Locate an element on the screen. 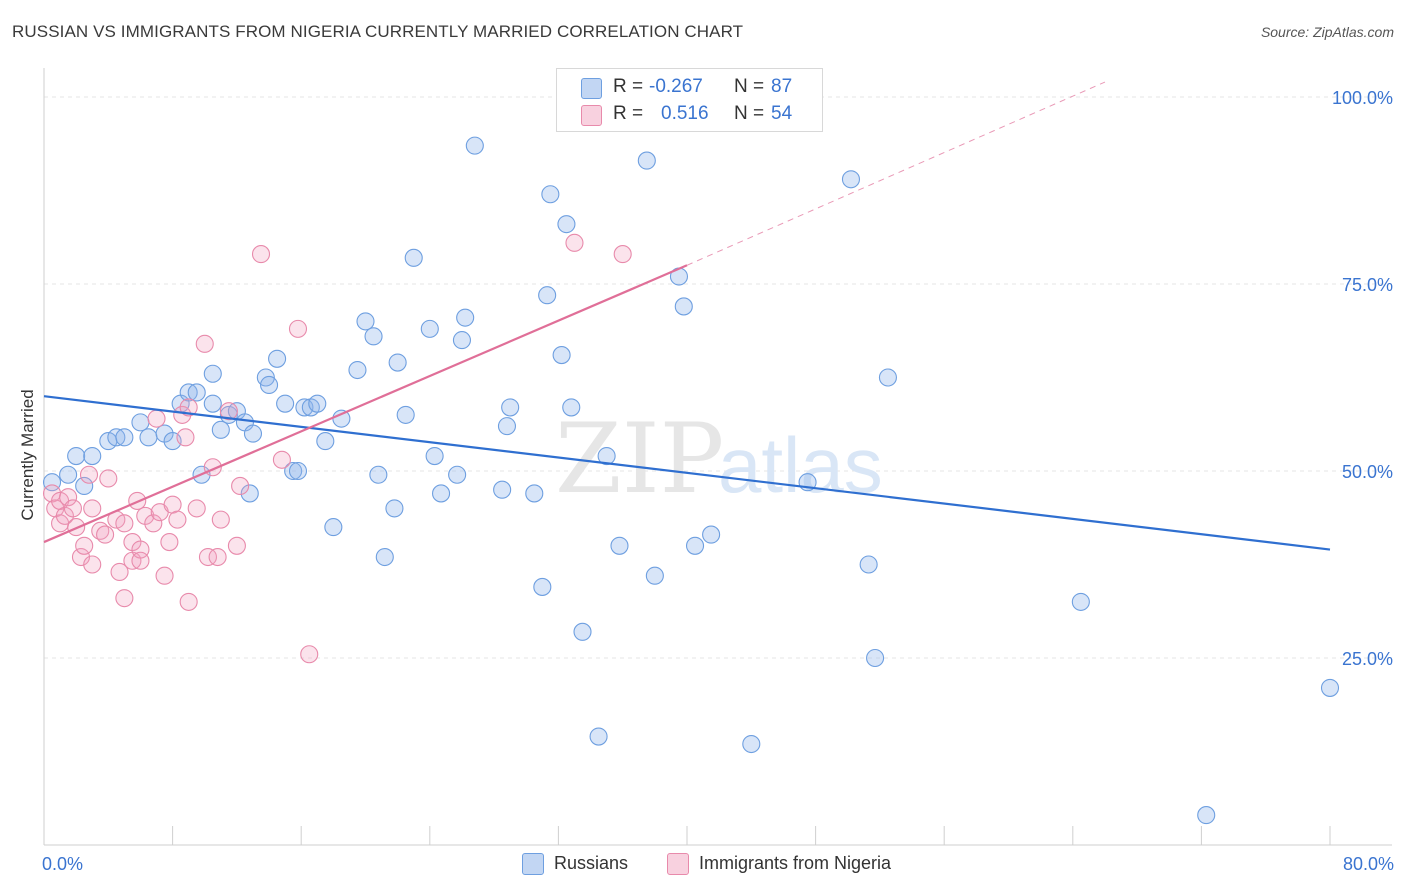 This screenshot has height=892, width=1406. n-value: 87 is located at coordinates (782, 86).